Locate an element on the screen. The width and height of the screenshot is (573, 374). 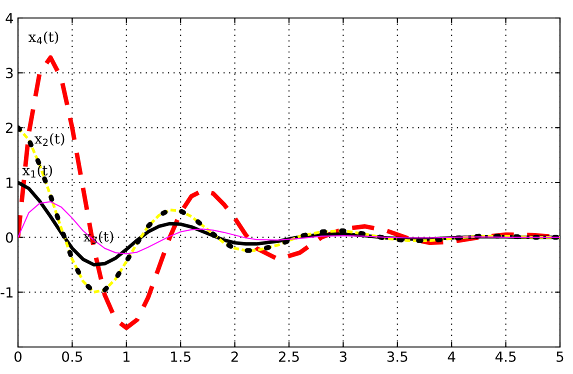
y-tick-label: 1 is located at coordinates (9, 183).